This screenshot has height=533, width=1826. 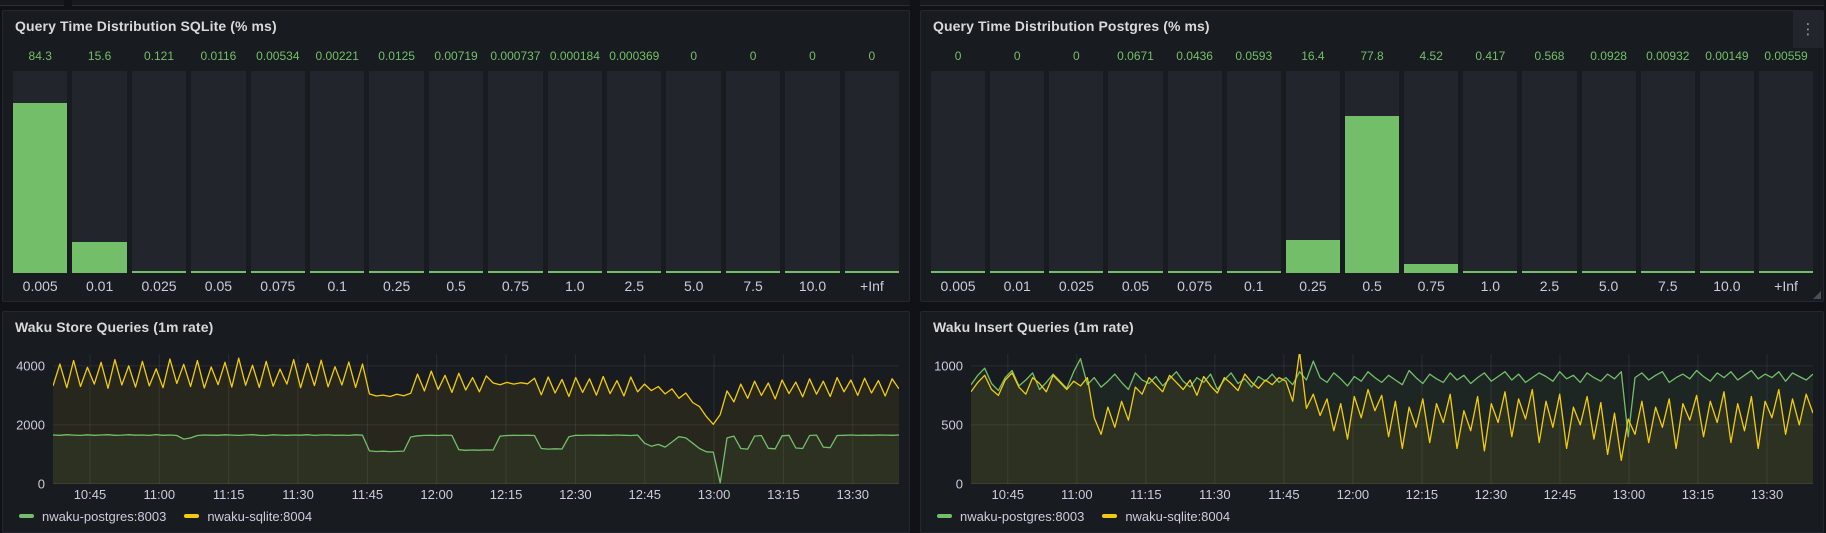 I want to click on bar-value-label: 0.0928, so click(x=1608, y=56).